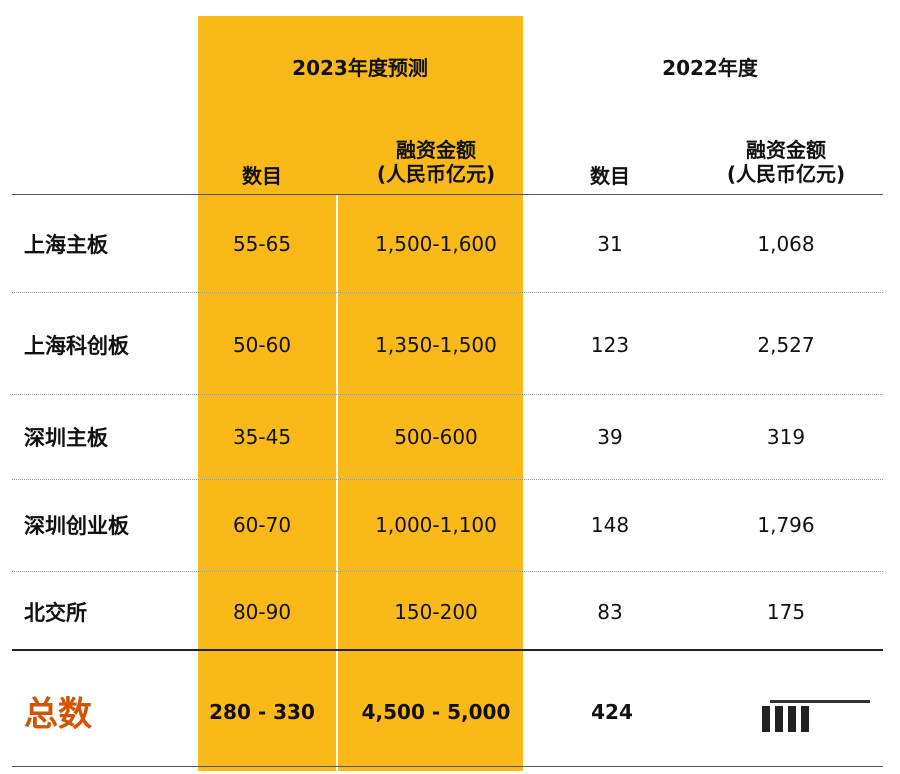  I want to click on col-header-amount-2023: 融资金额 (人民币亿元), so click(436, 162).